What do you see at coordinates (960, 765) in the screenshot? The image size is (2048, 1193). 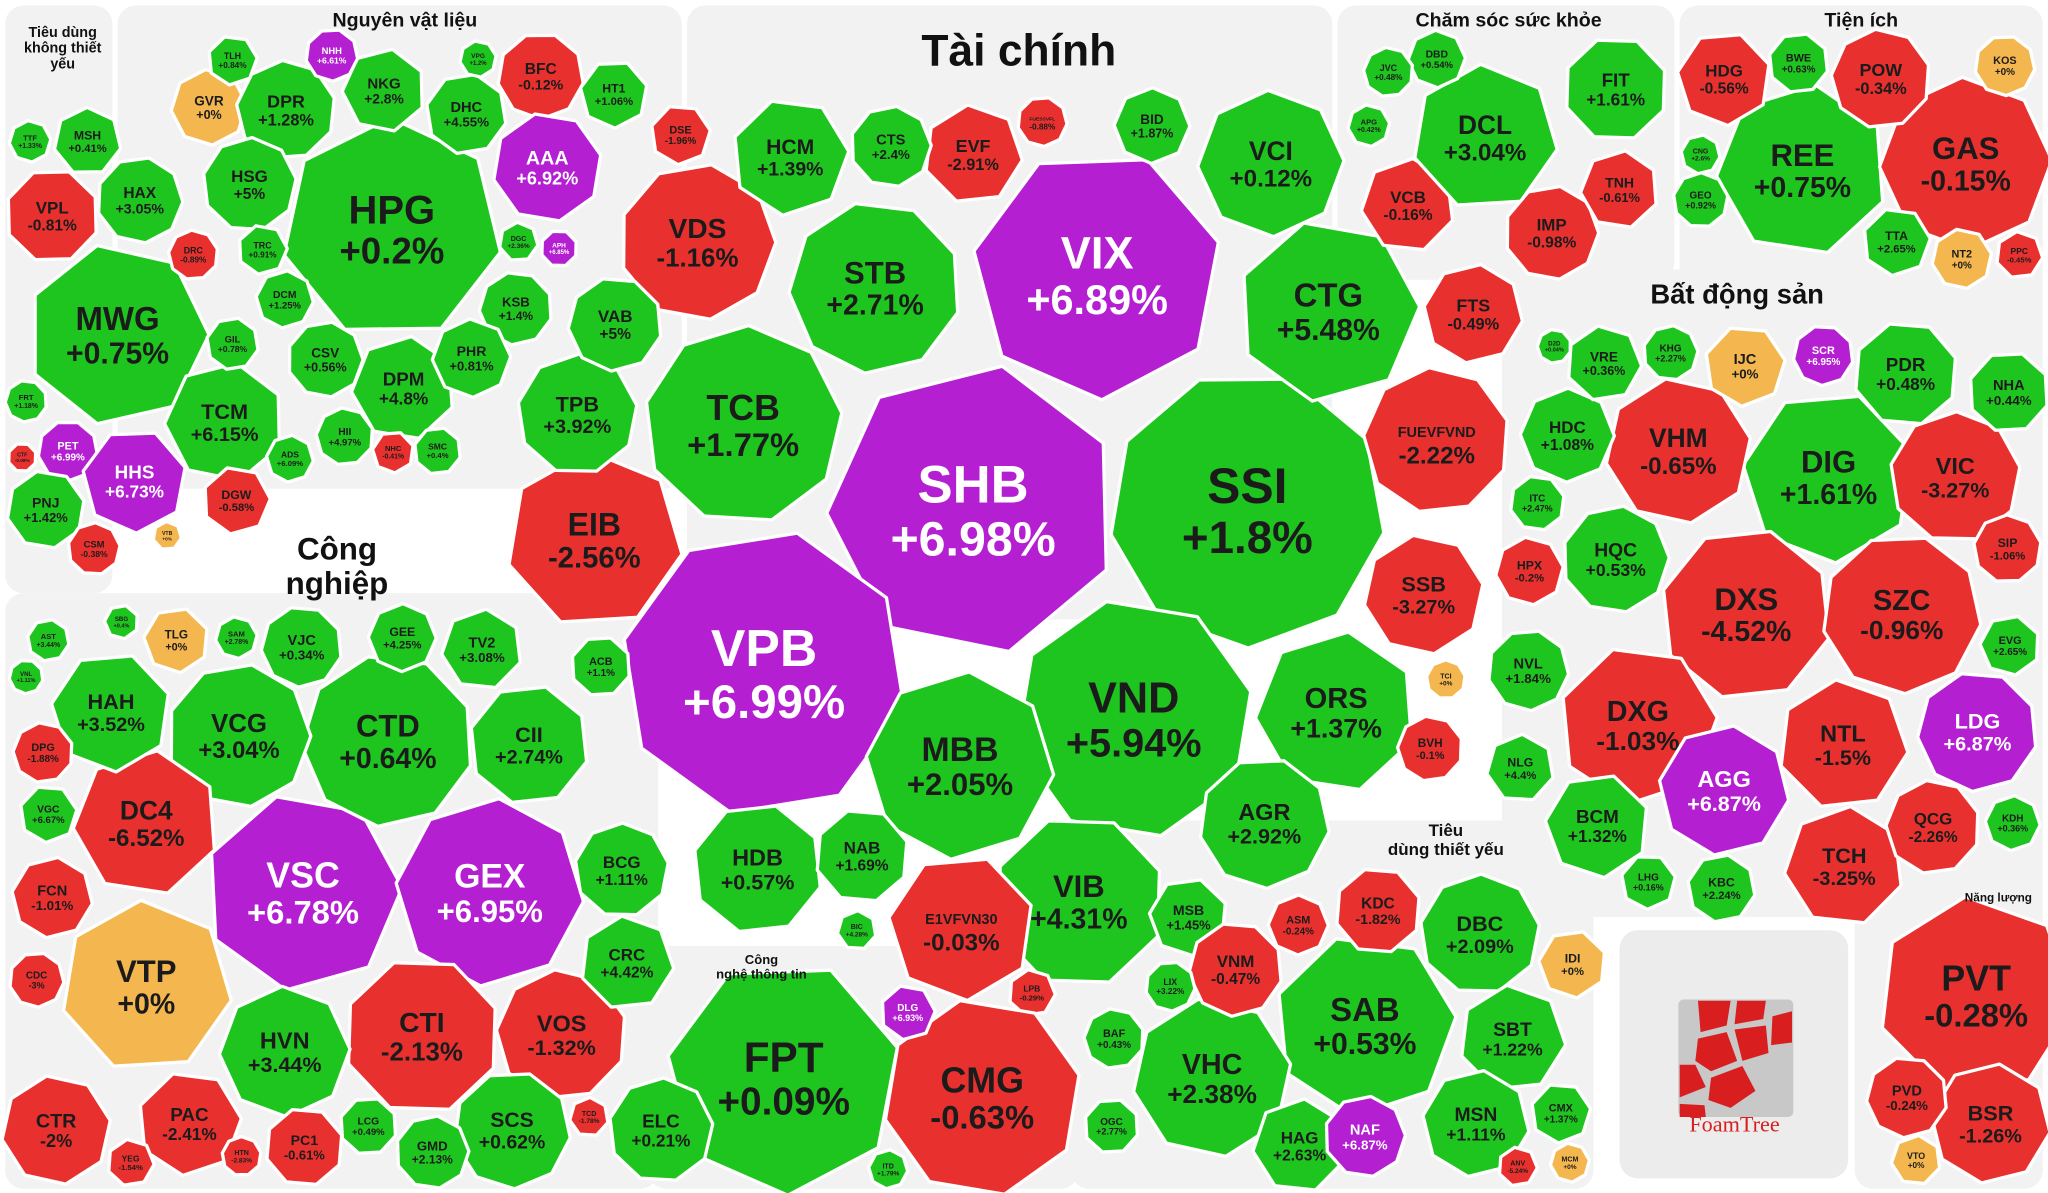 I see `stock-cell-mbb: MBB+2.05%` at bounding box center [960, 765].